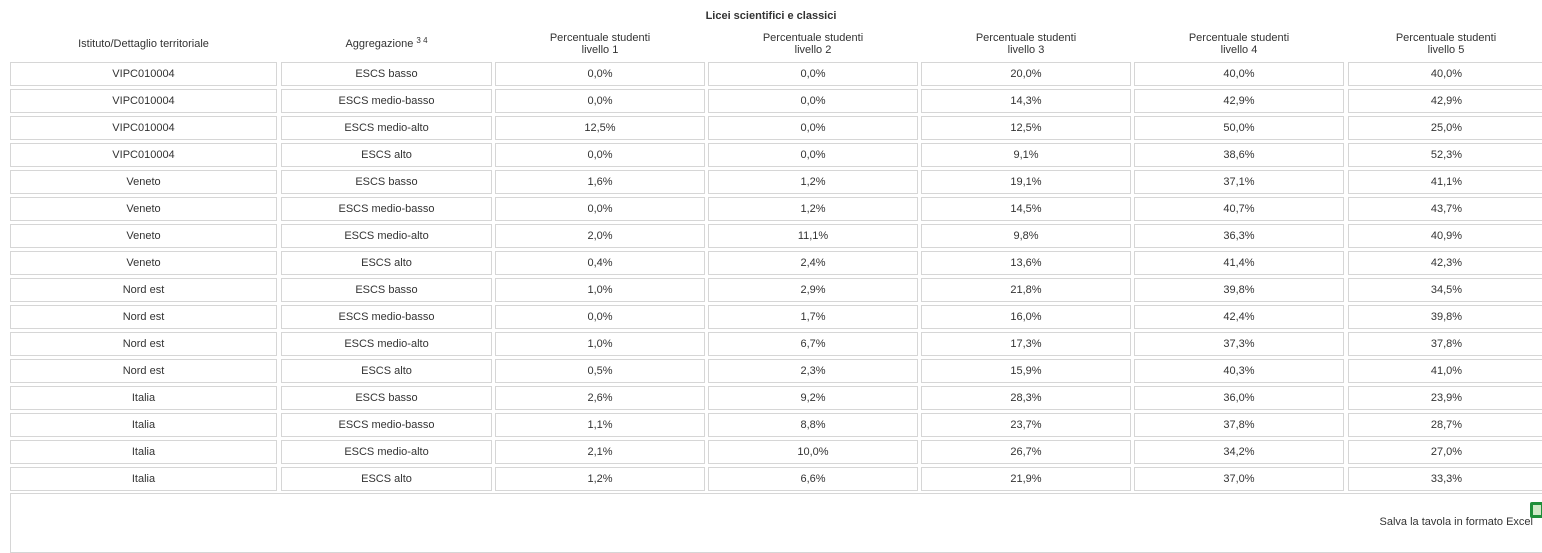 This screenshot has height=553, width=1542. What do you see at coordinates (1026, 236) in the screenshot?
I see `table-cell: 9,8%` at bounding box center [1026, 236].